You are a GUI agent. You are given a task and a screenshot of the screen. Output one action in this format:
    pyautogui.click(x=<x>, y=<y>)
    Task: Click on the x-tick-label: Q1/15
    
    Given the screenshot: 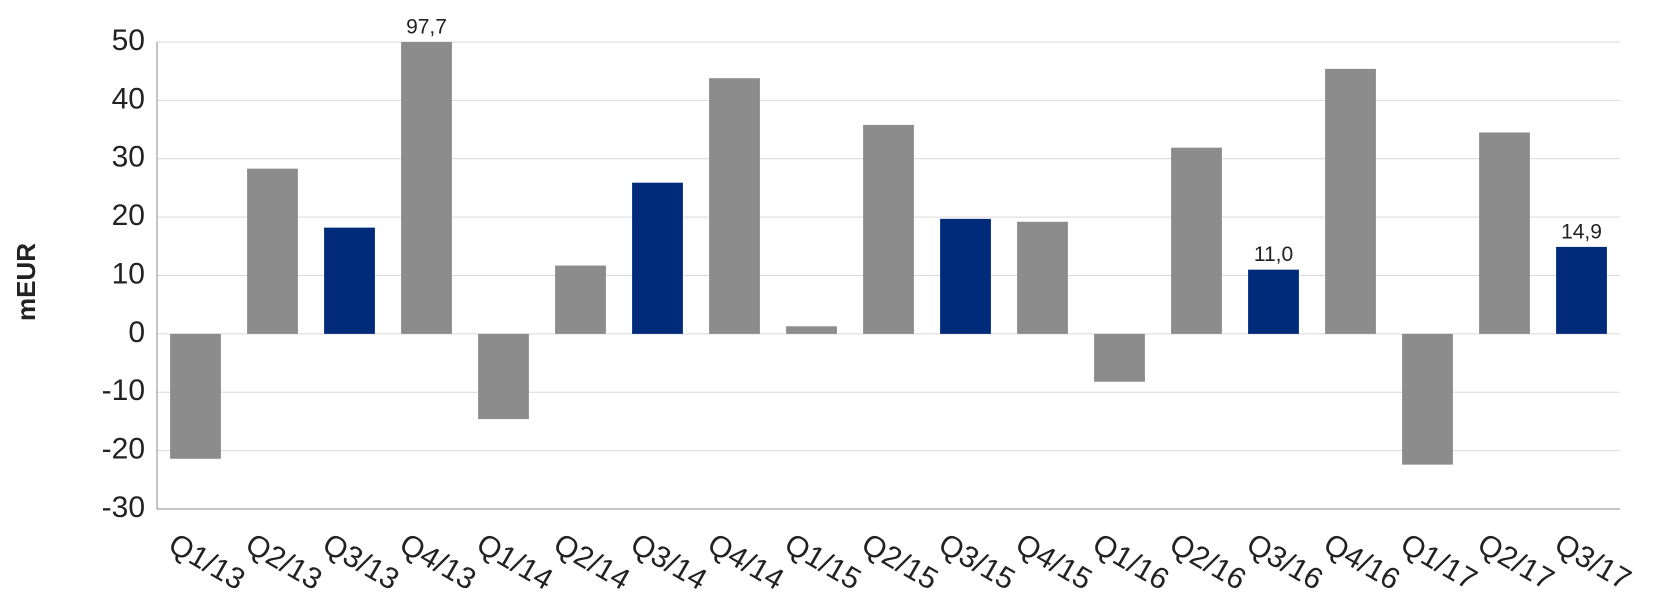 What is the action you would take?
    pyautogui.click(x=822, y=561)
    